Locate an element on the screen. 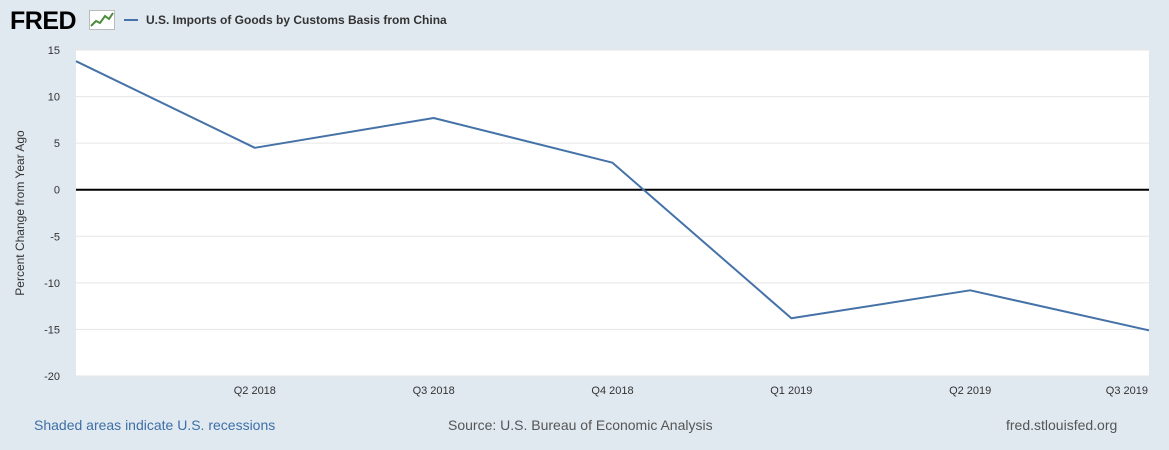 The width and height of the screenshot is (1169, 450). y-axis-label: Percent Change from Year Ago is located at coordinates (20, 213).